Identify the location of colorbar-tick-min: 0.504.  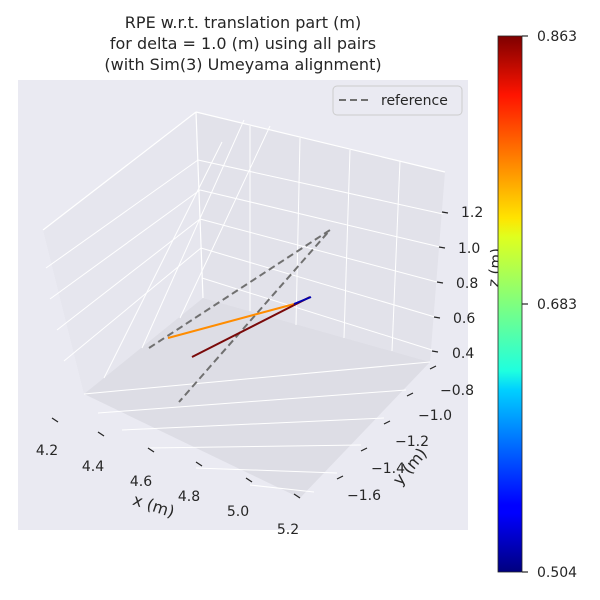
(557, 573).